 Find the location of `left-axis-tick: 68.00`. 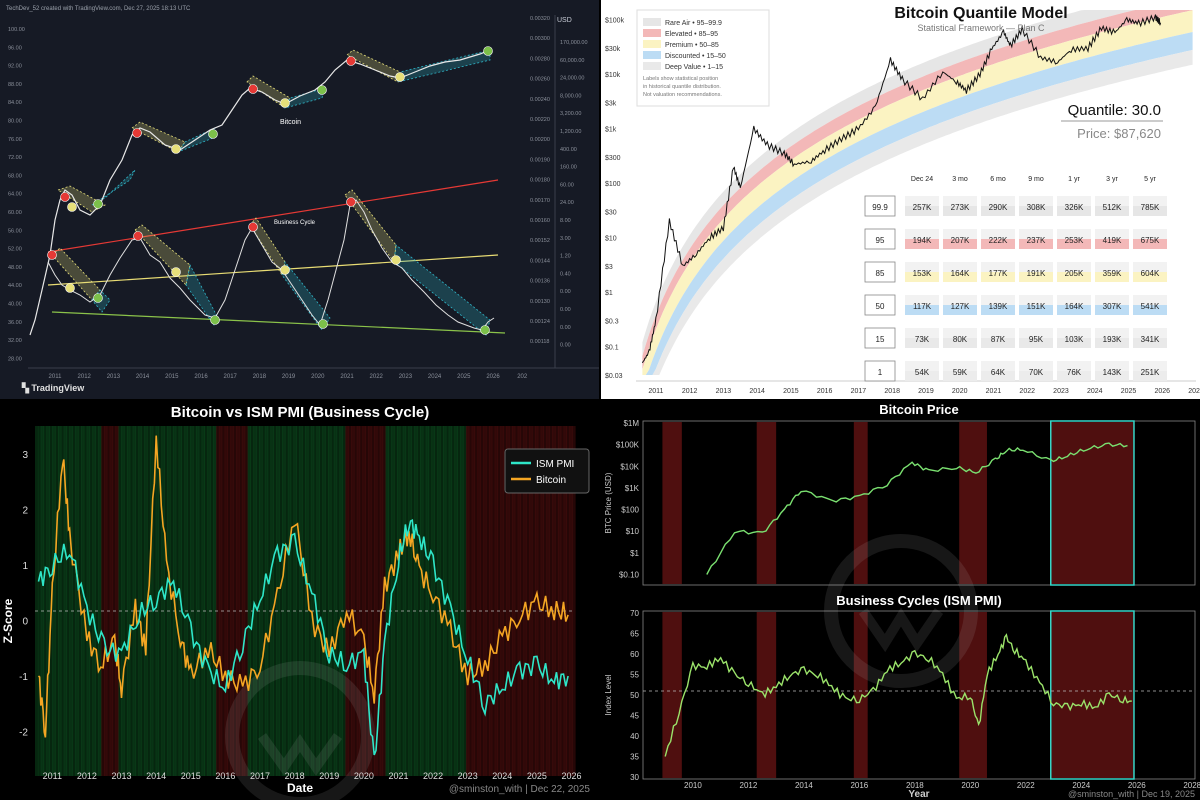

left-axis-tick: 68.00 is located at coordinates (15, 176).